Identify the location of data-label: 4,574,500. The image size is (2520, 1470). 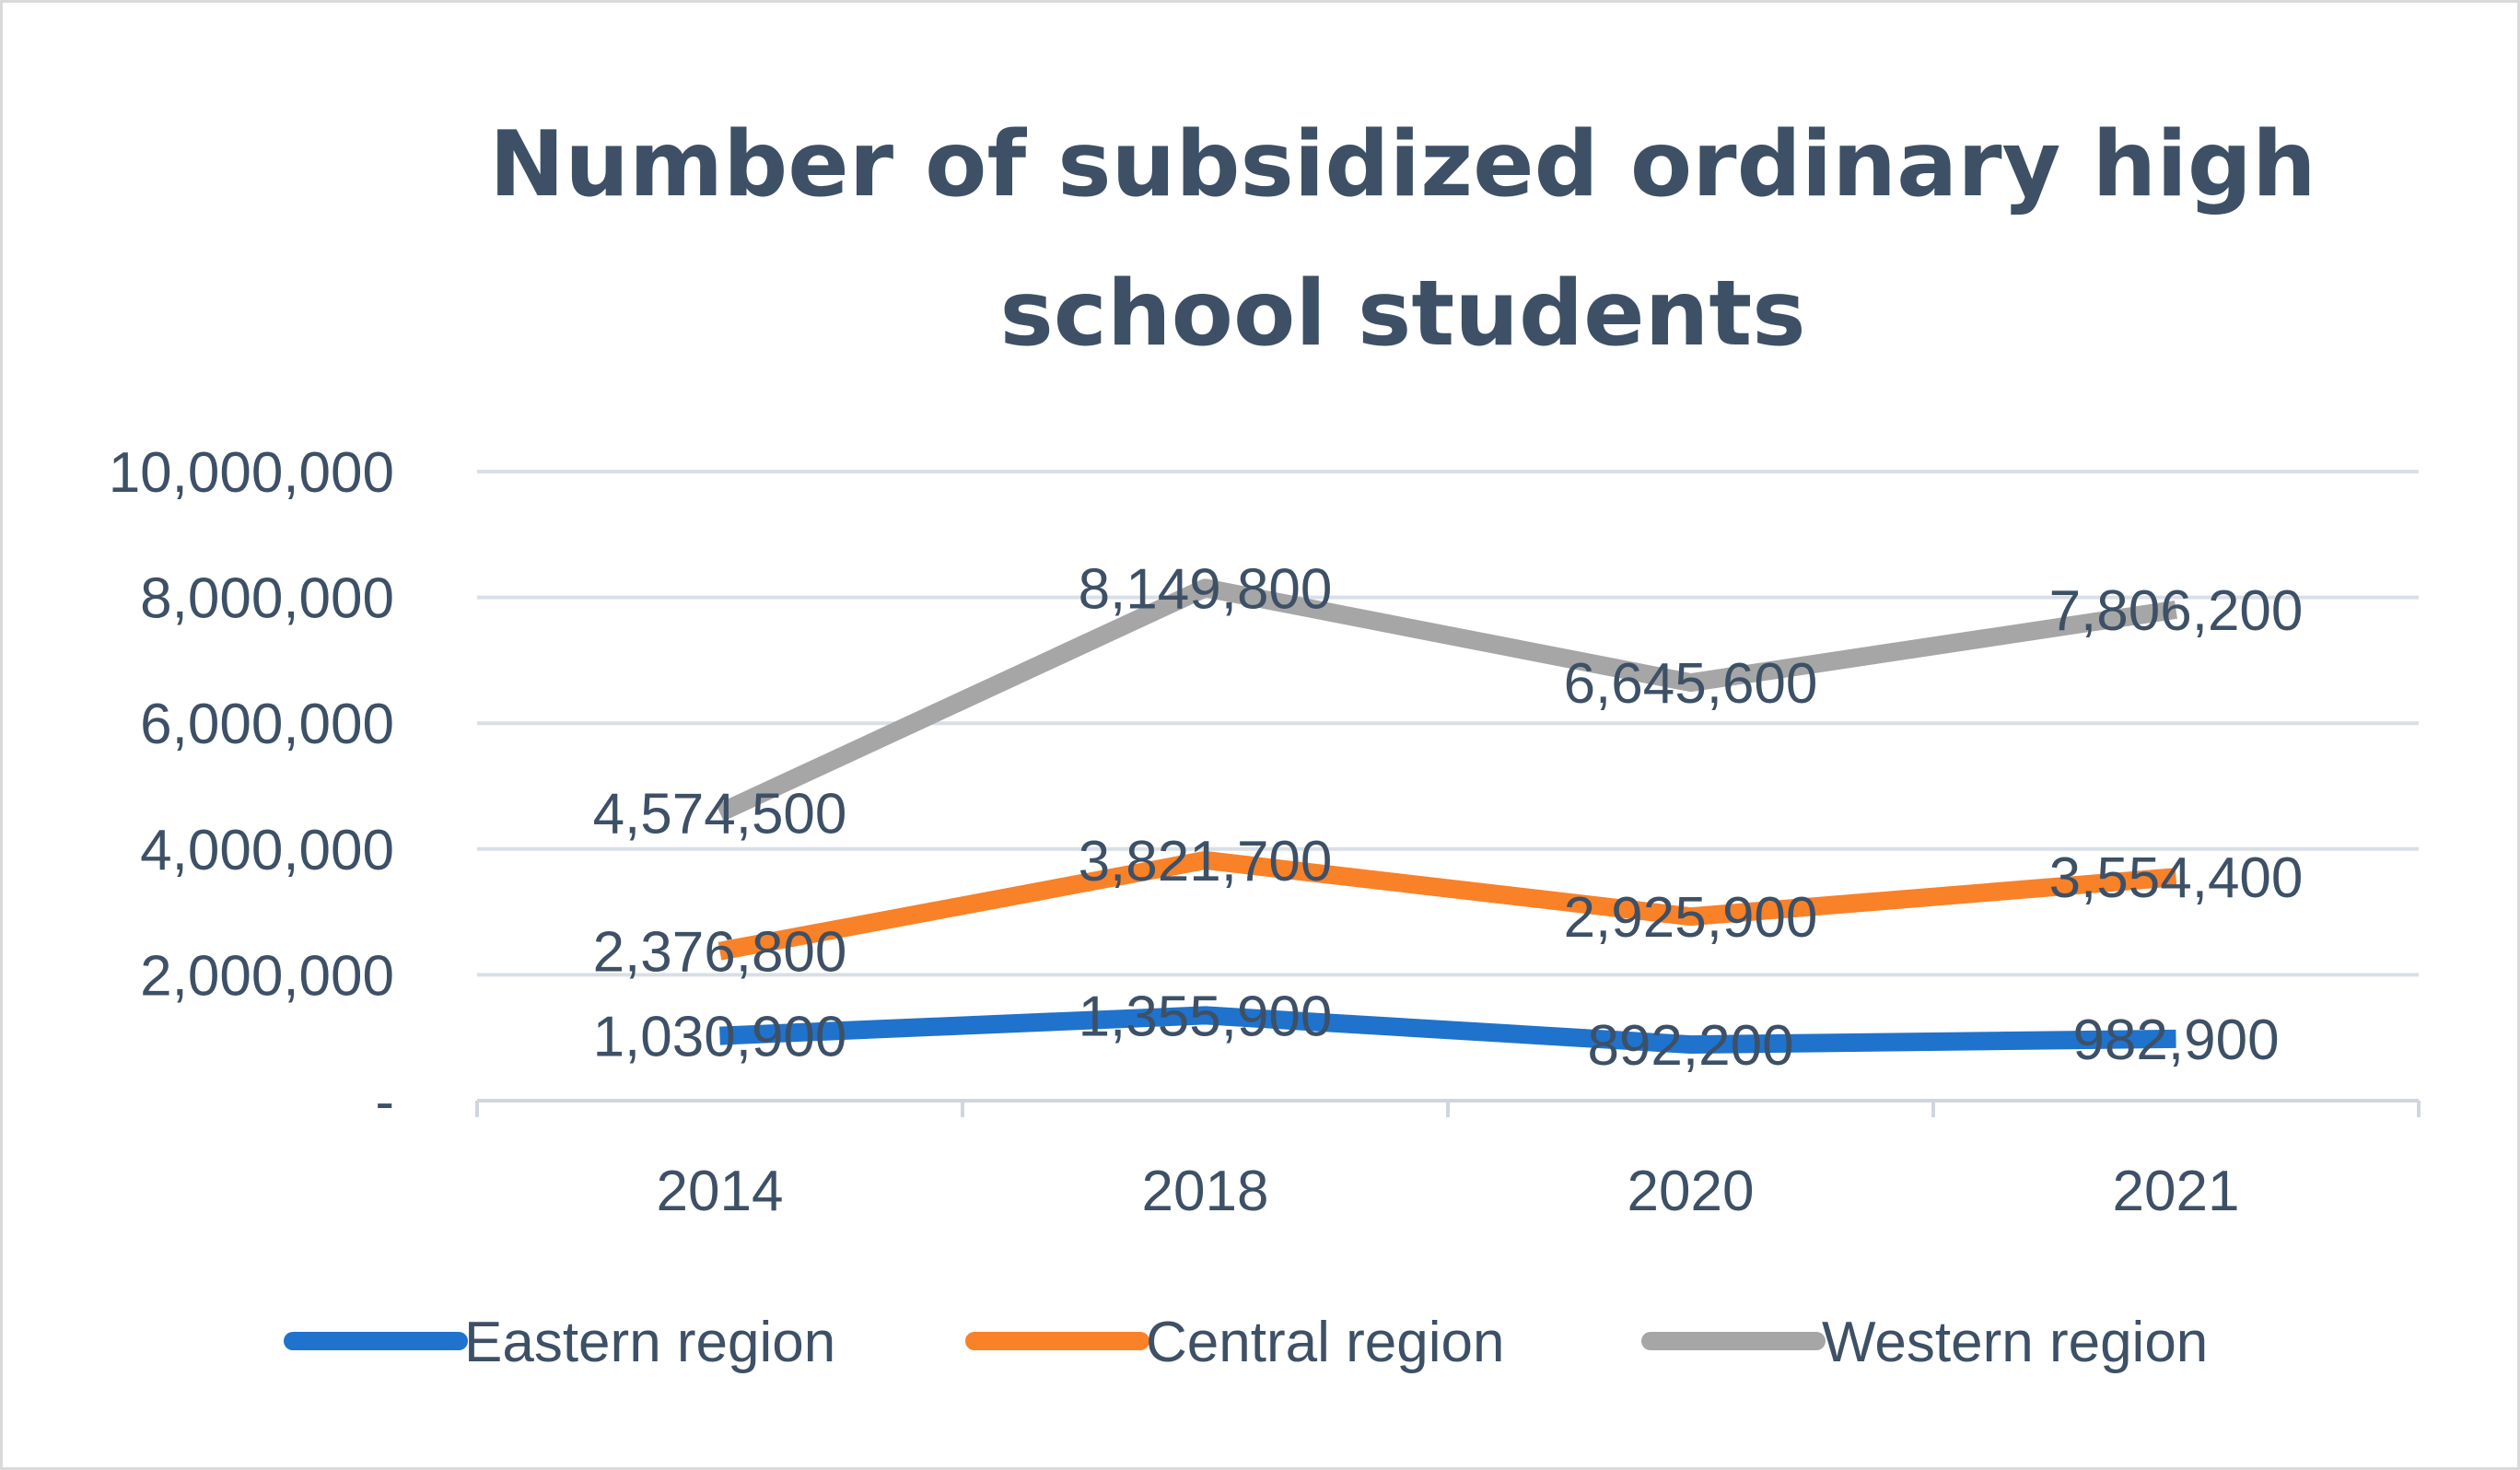
(720, 814).